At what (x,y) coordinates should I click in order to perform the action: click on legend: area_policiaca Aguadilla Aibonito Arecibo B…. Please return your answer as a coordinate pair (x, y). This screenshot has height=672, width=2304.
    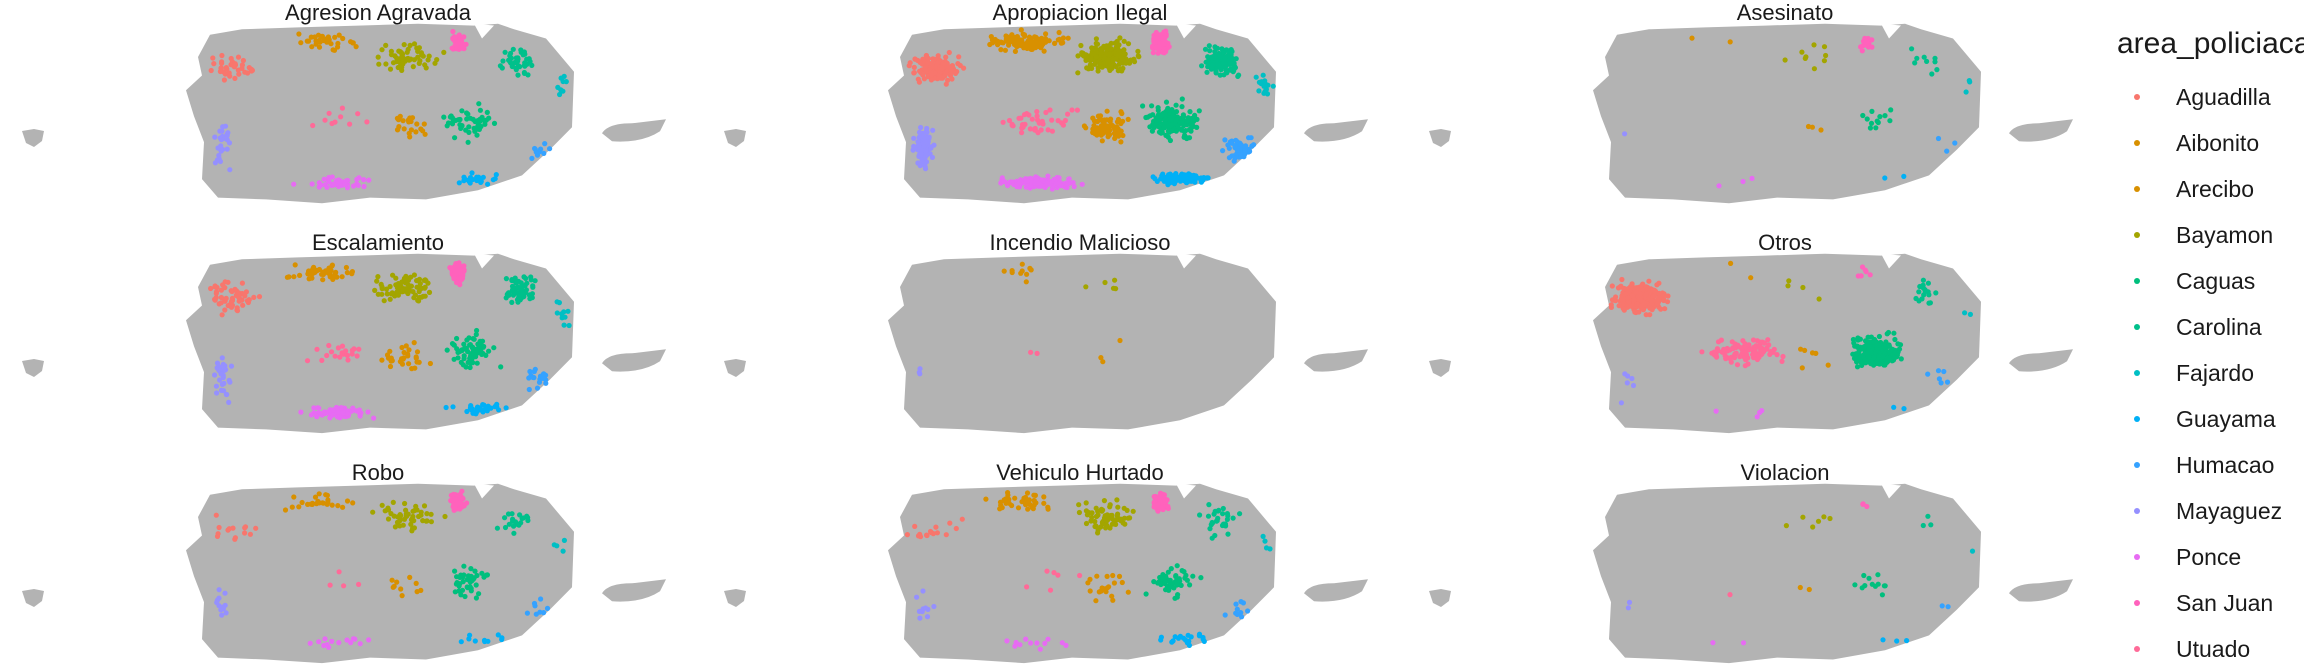
    Looking at the image, I should click on (2204, 348).